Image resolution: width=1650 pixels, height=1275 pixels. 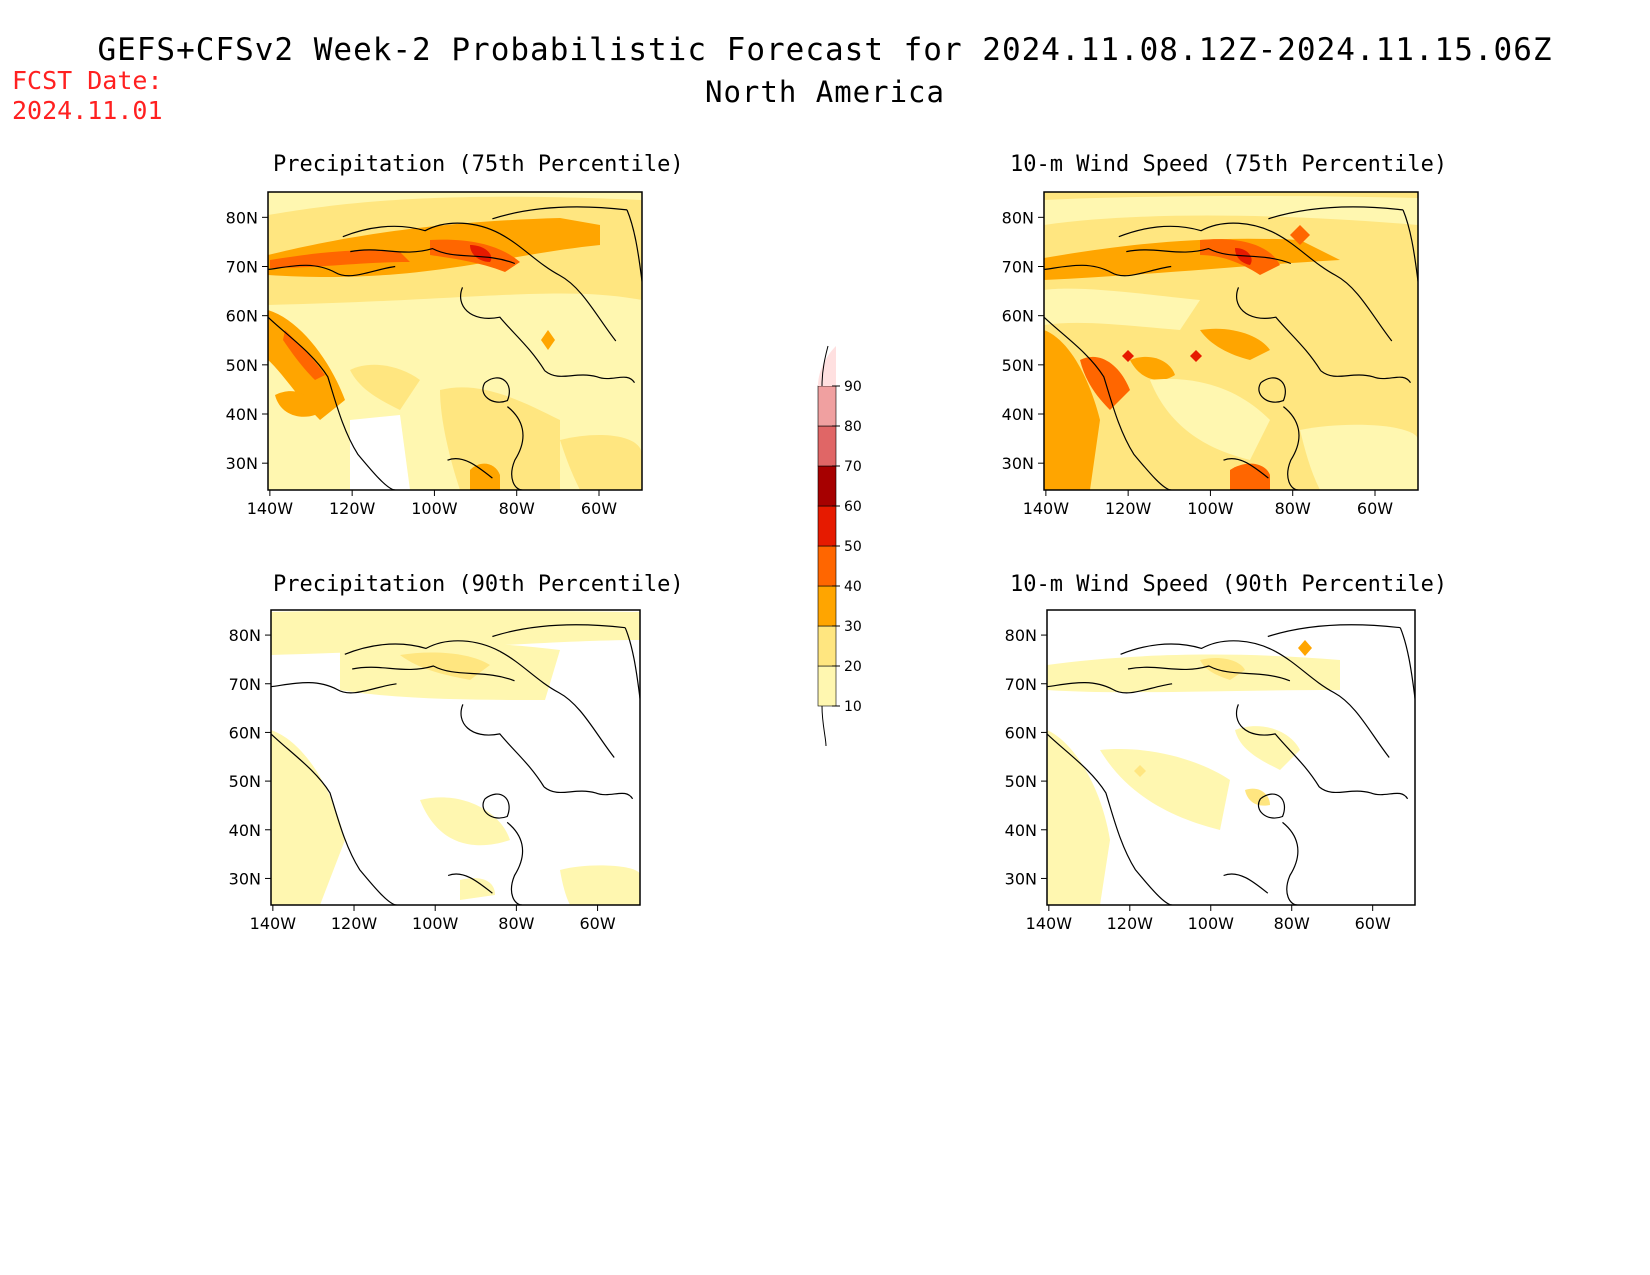 I want to click on colorbar-label: 80, so click(x=853, y=427).